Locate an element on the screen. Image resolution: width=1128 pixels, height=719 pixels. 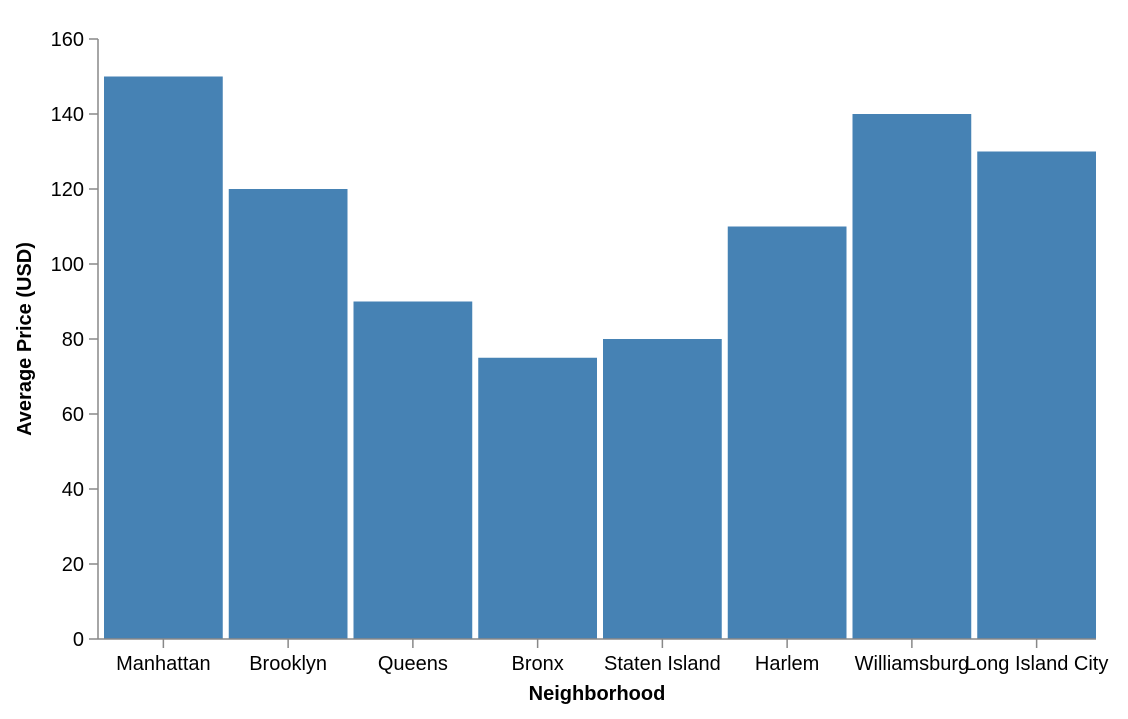
y-tick-label: 0 is located at coordinates (78, 640).